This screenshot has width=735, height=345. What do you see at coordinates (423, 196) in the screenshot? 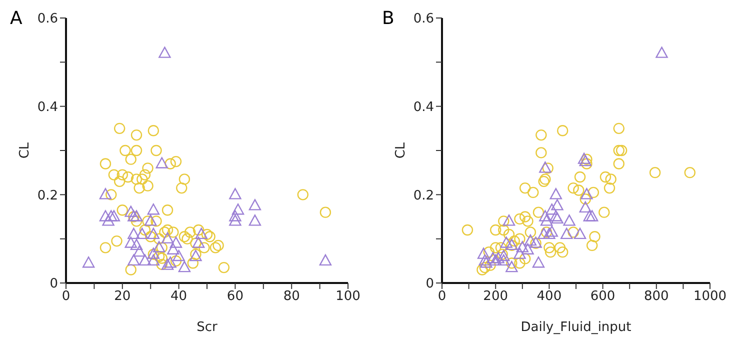
I see `y-tick-label: 0.2` at bounding box center [423, 196].